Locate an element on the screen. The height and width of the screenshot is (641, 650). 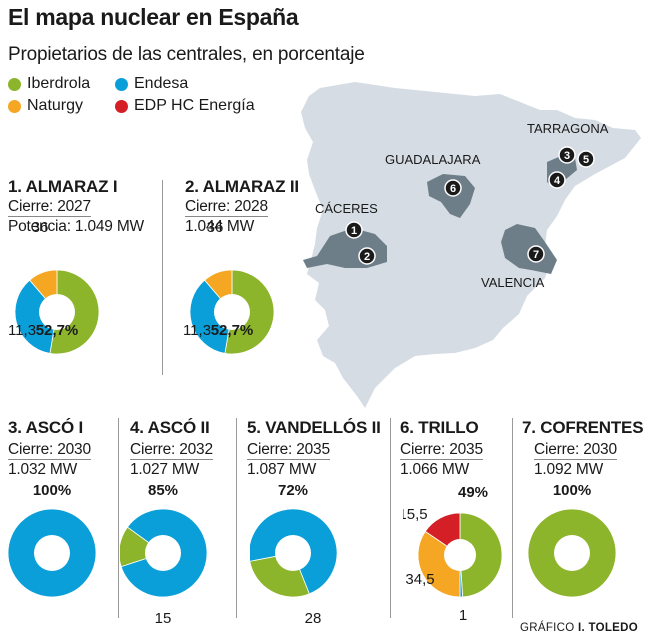
svg-text: 5 is located at coordinates (586, 160).